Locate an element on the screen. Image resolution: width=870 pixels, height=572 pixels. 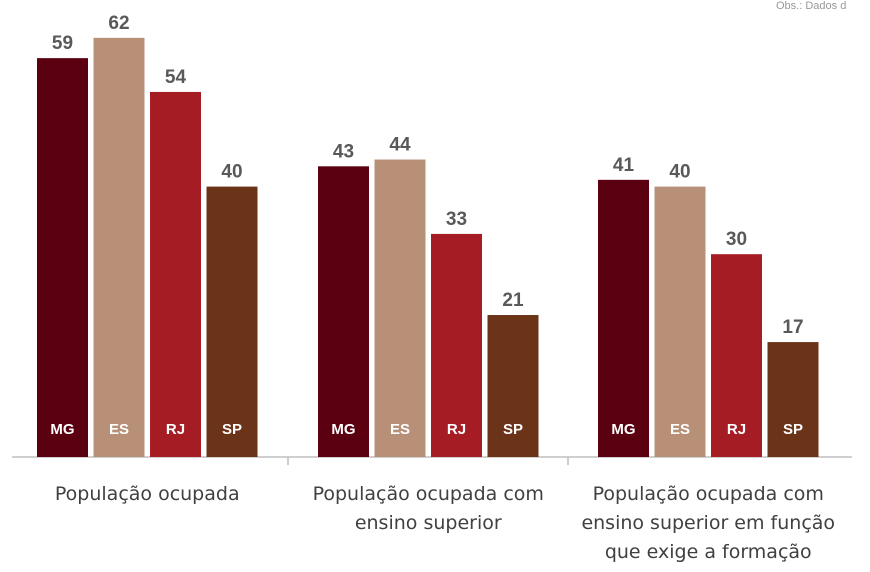
value-label: 21 is located at coordinates (513, 300).